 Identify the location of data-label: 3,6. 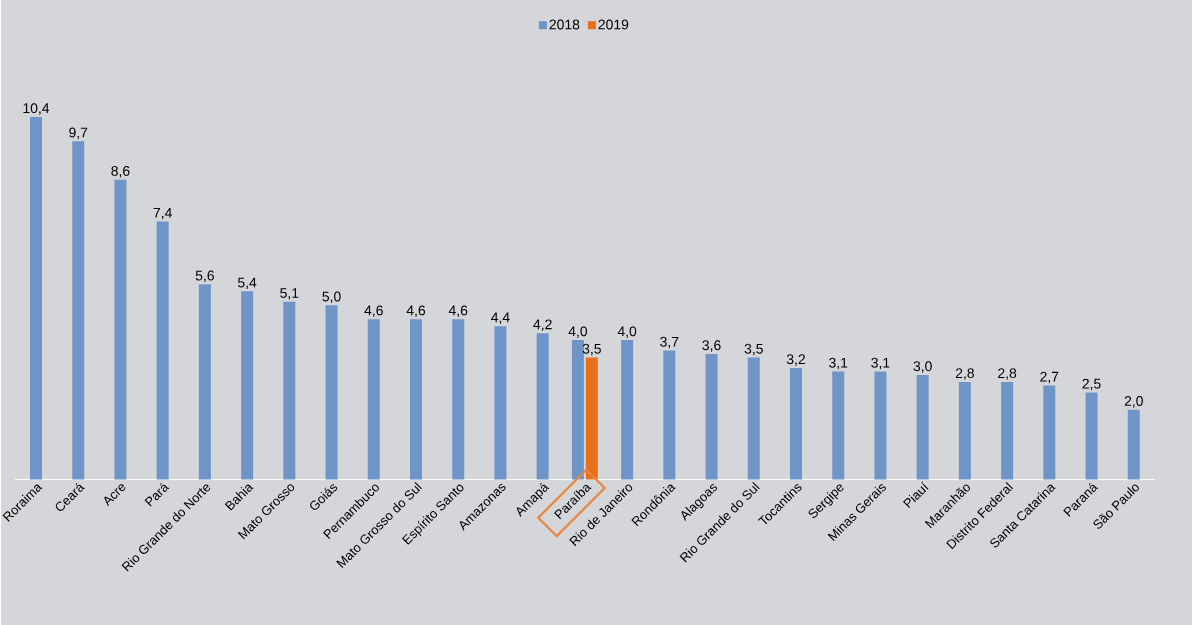
(711, 346).